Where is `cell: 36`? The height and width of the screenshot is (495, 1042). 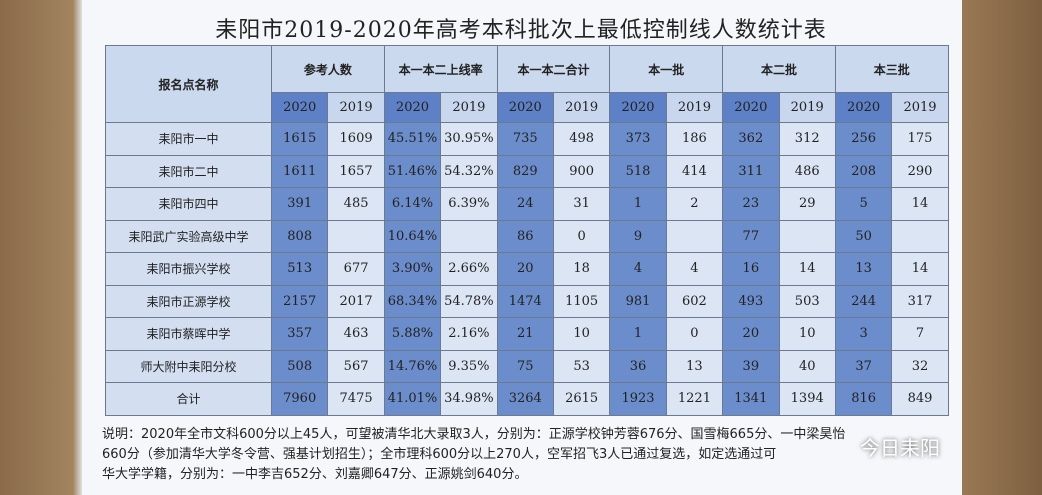 cell: 36 is located at coordinates (638, 366).